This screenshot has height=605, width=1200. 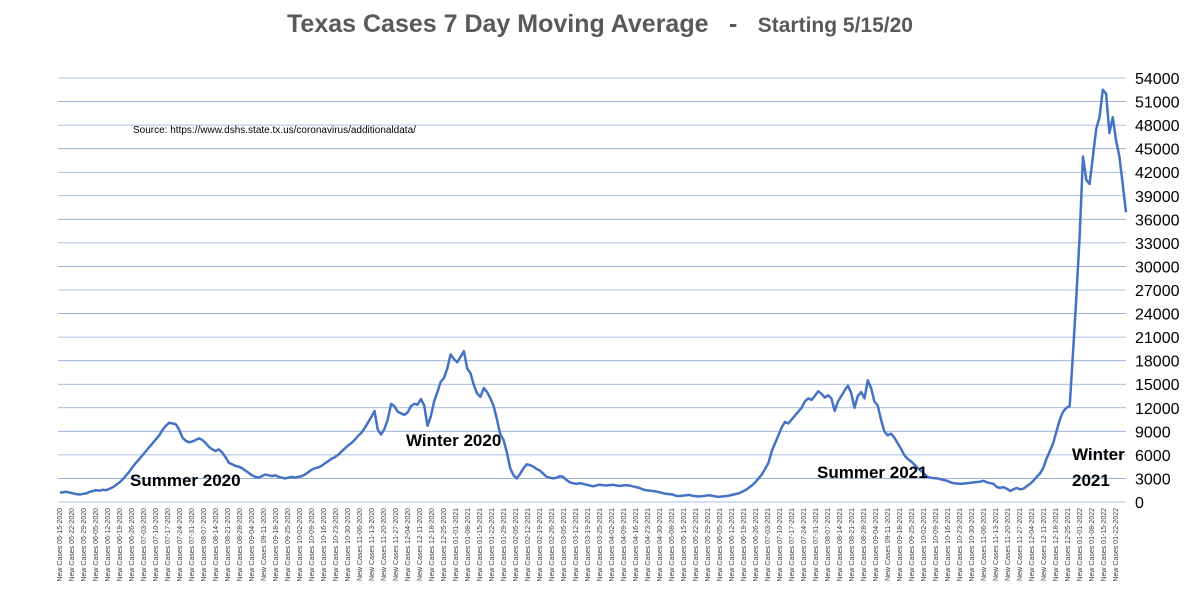 I want to click on x-tick-label: New Cases 02-26-2021, so click(x=552, y=545).